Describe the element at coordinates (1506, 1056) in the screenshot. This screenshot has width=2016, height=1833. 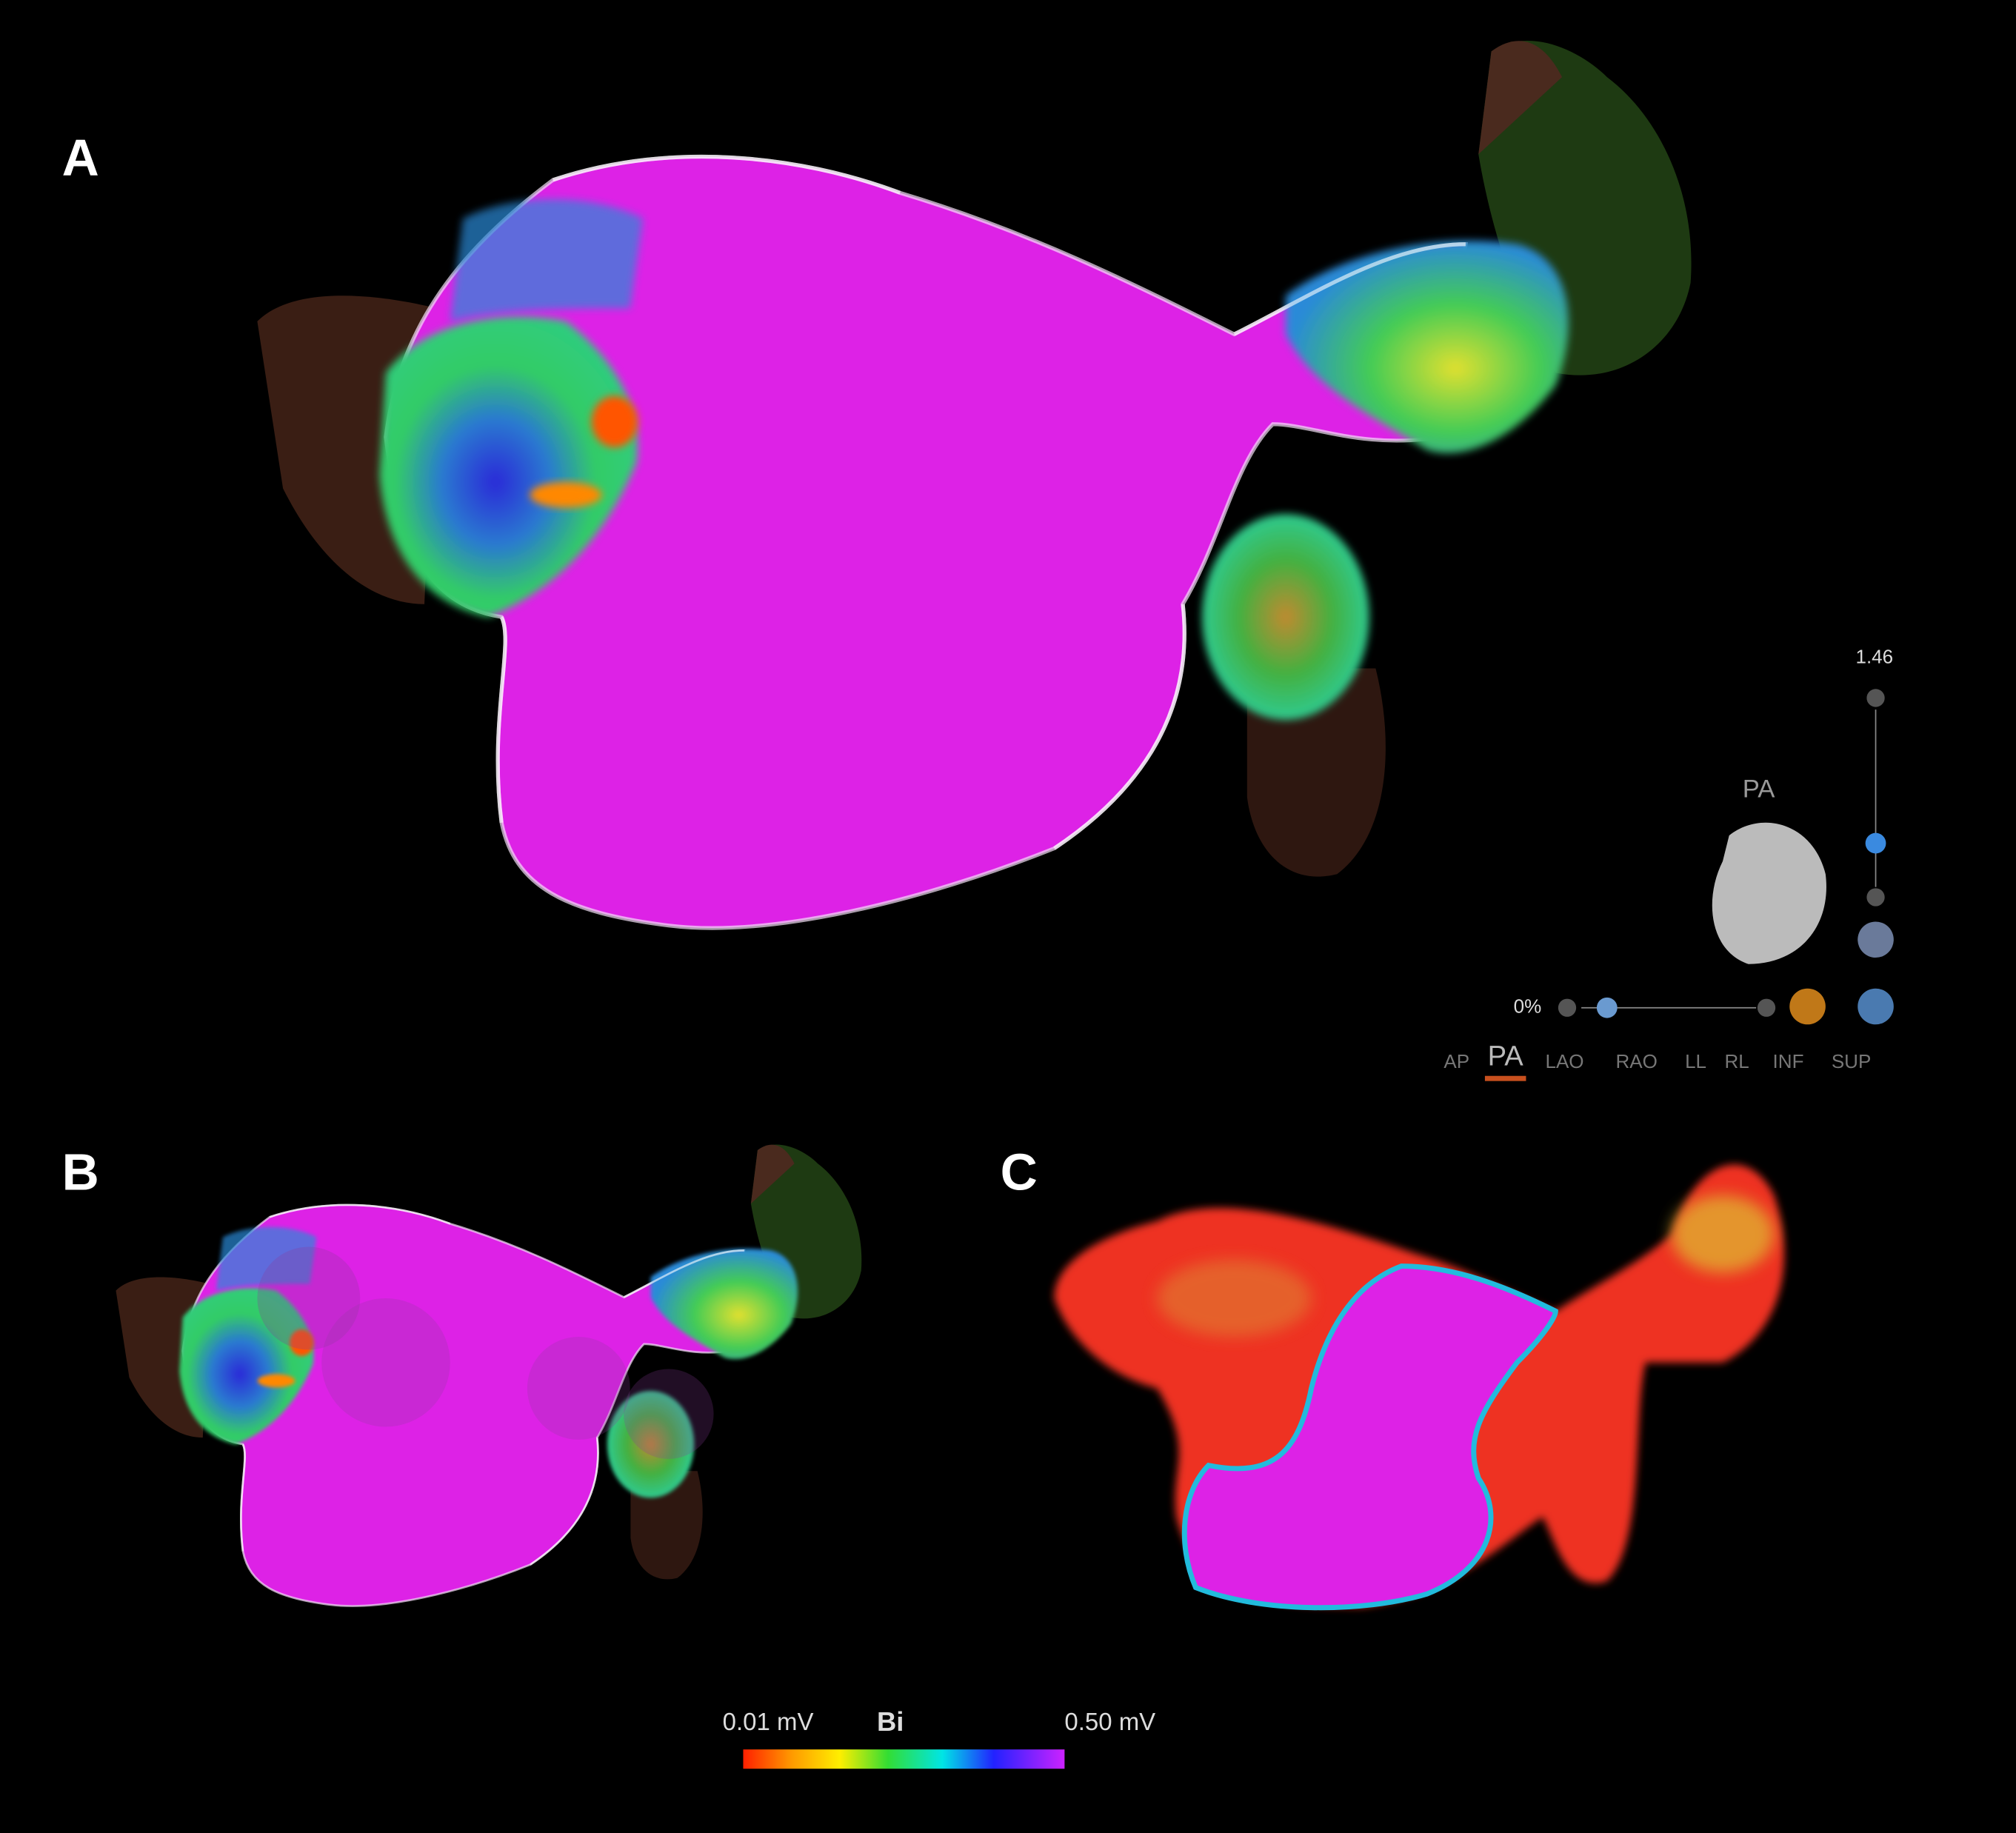
I see `view-button: PA` at that location.